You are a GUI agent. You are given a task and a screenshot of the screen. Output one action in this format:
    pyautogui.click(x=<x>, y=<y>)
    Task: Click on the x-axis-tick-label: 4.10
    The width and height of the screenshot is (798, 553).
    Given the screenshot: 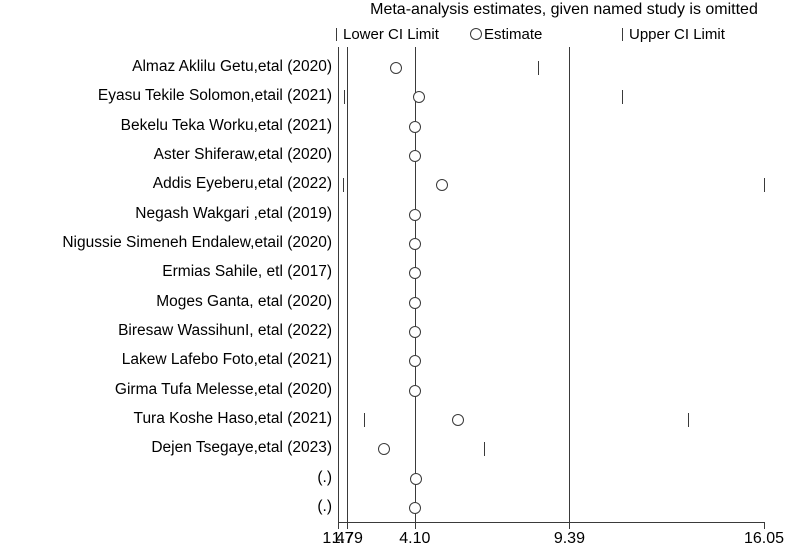 What is the action you would take?
    pyautogui.click(x=415, y=538)
    